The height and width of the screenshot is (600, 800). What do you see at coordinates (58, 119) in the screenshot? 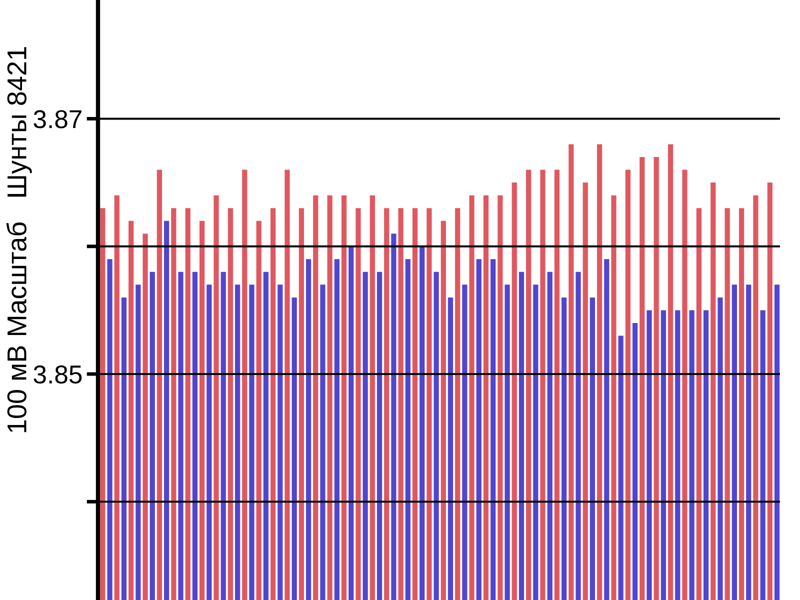
I see `y-tick-label: 3.87` at bounding box center [58, 119].